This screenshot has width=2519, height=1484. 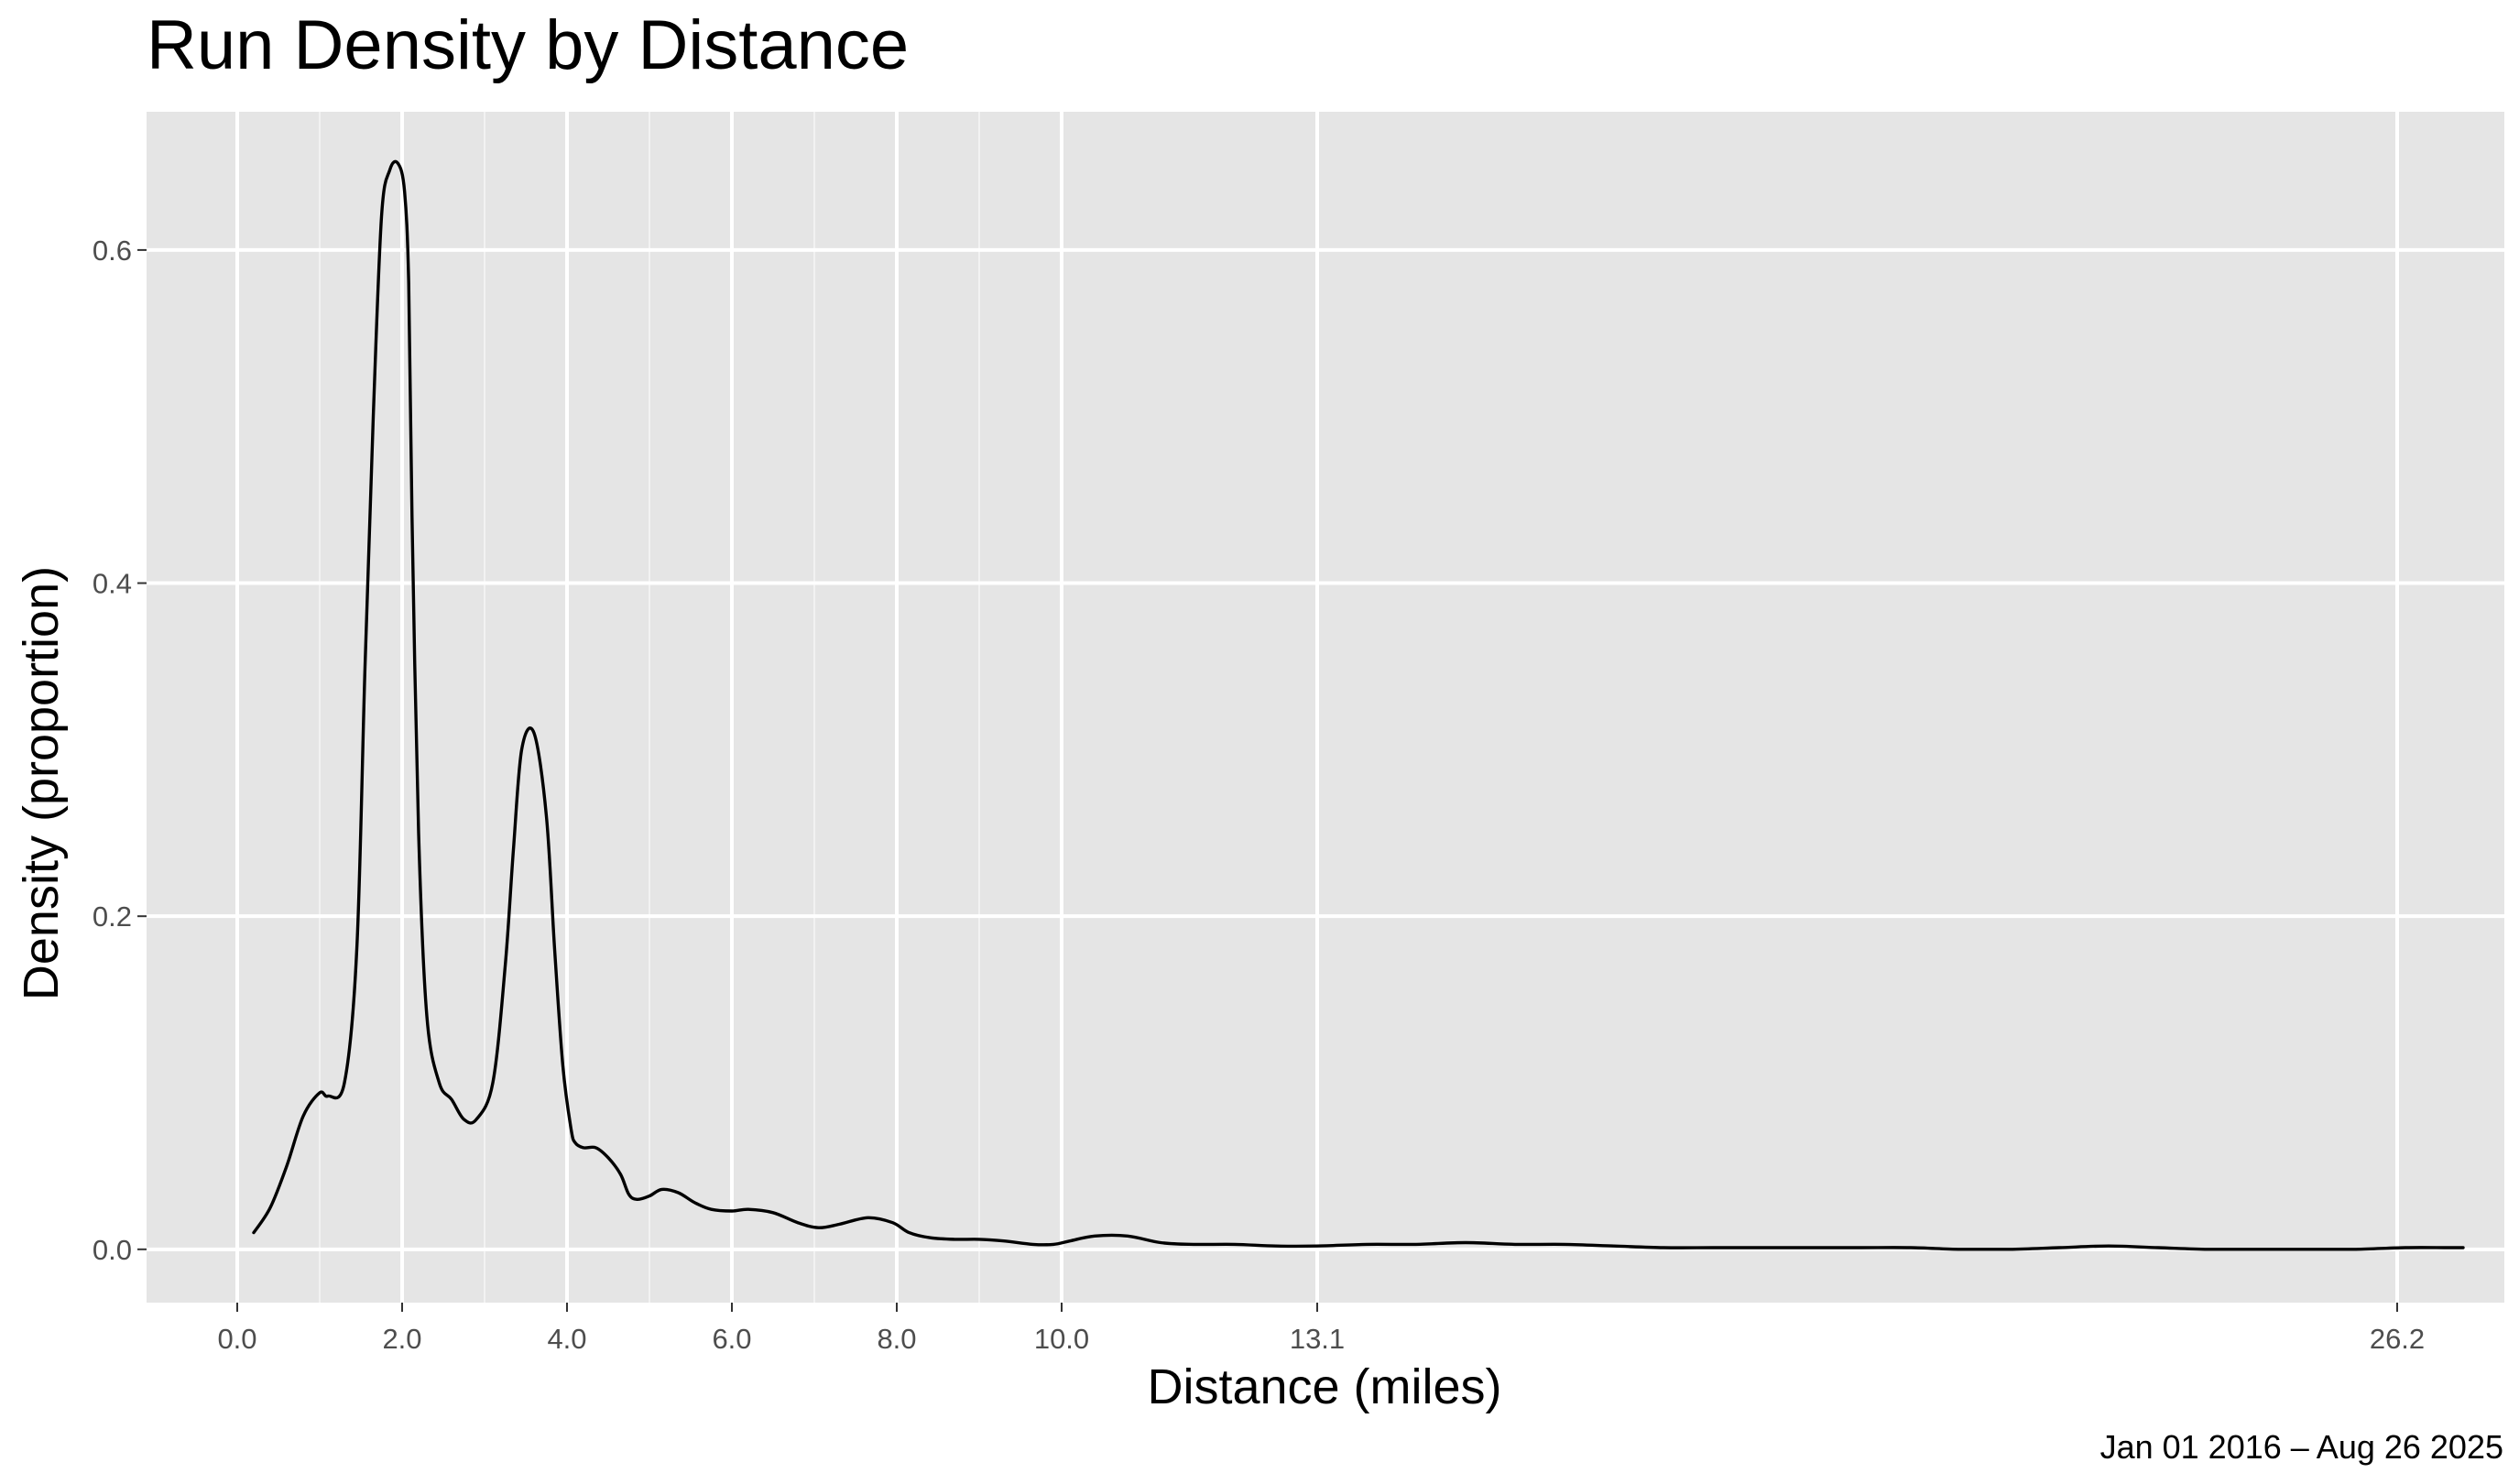 I want to click on y-tick-label: 0.4, so click(x=113, y=584).